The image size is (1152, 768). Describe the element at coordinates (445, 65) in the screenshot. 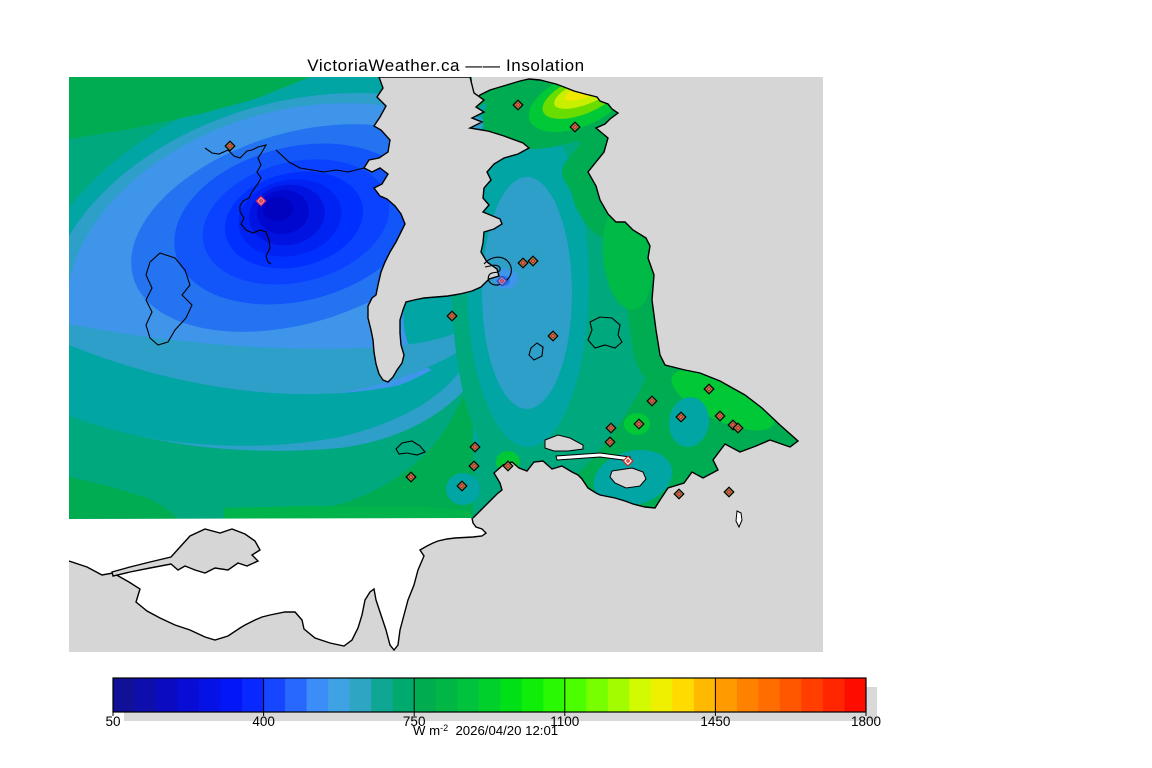

I see `svg-text:VictoriaWeather.ca —— Insolati: VictoriaWeather.ca —— Insolation` at that location.